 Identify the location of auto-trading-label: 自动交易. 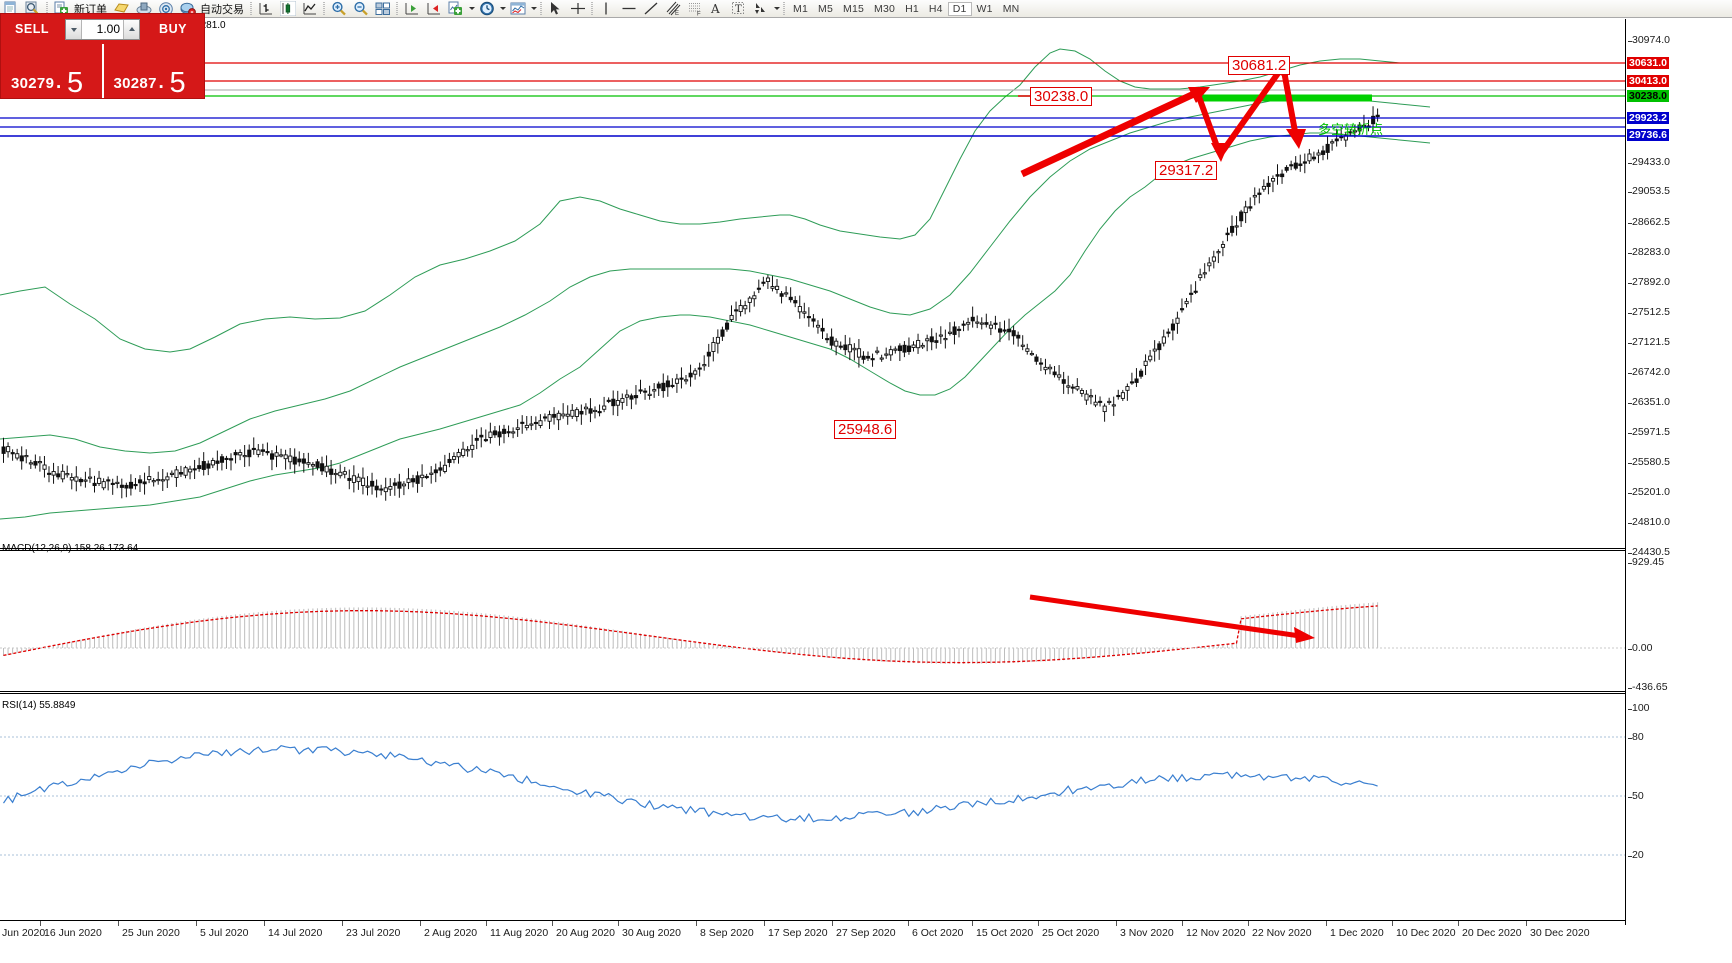
(222, 9).